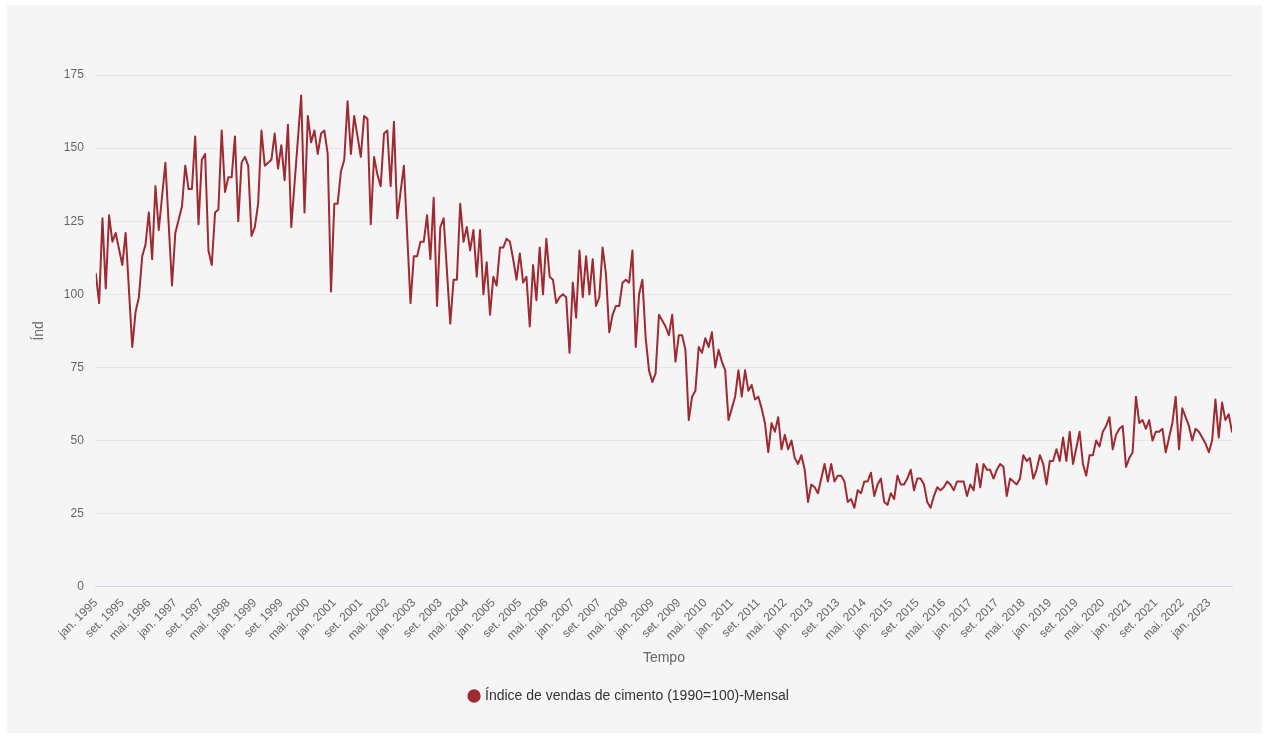 This screenshot has height=738, width=1269. Describe the element at coordinates (81, 586) in the screenshot. I see `y-tick-label: 0` at that location.